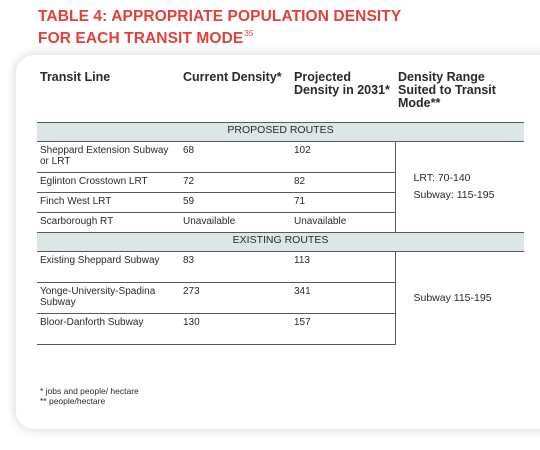 This screenshot has height=450, width=540. Describe the element at coordinates (249, 33) in the screenshot. I see `footnote-reference: 35` at that location.